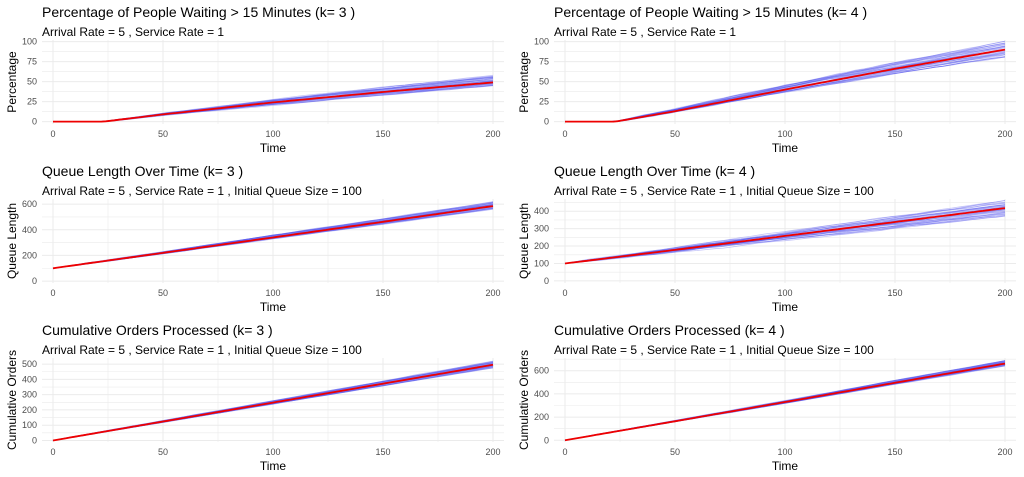 This screenshot has width=1024, height=477. Describe the element at coordinates (669, 330) in the screenshot. I see `chart-title: Cumulative Orders Processed (k= 4 )` at that location.